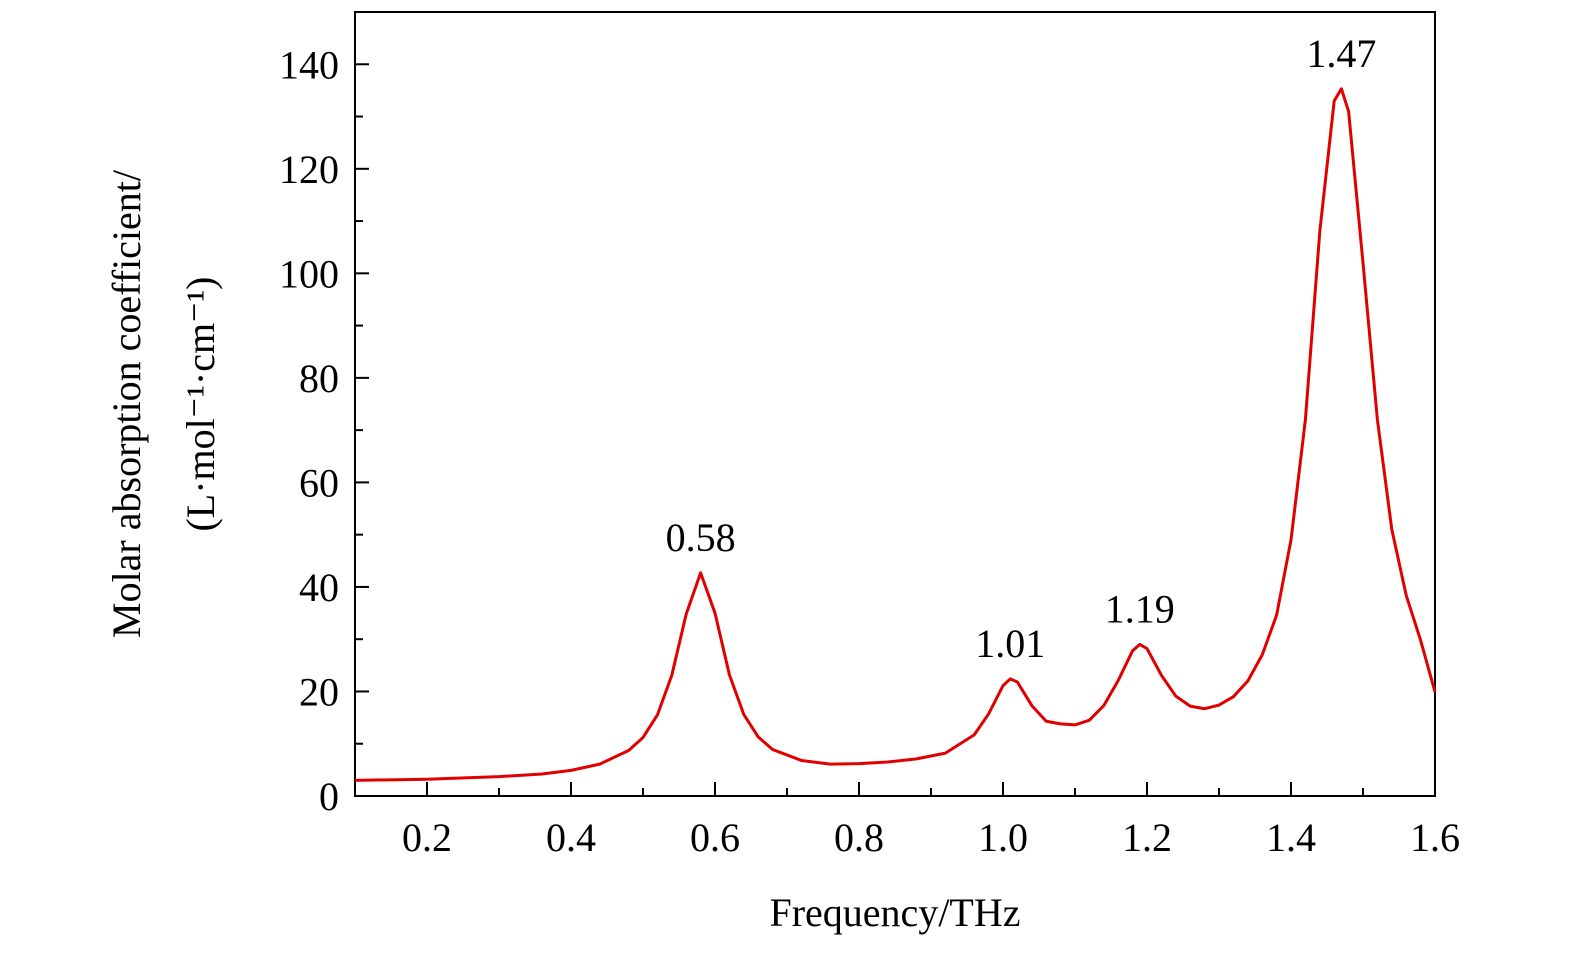  I want to click on peak-annotation: 1.19, so click(1140, 608).